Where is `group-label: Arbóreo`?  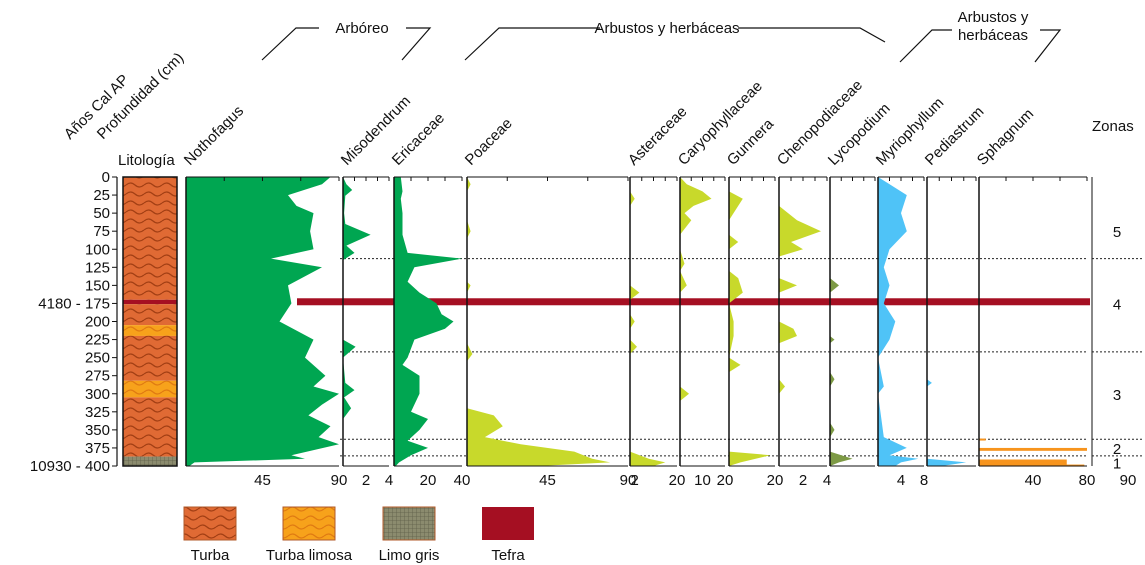
group-label: Arbóreo is located at coordinates (361, 28).